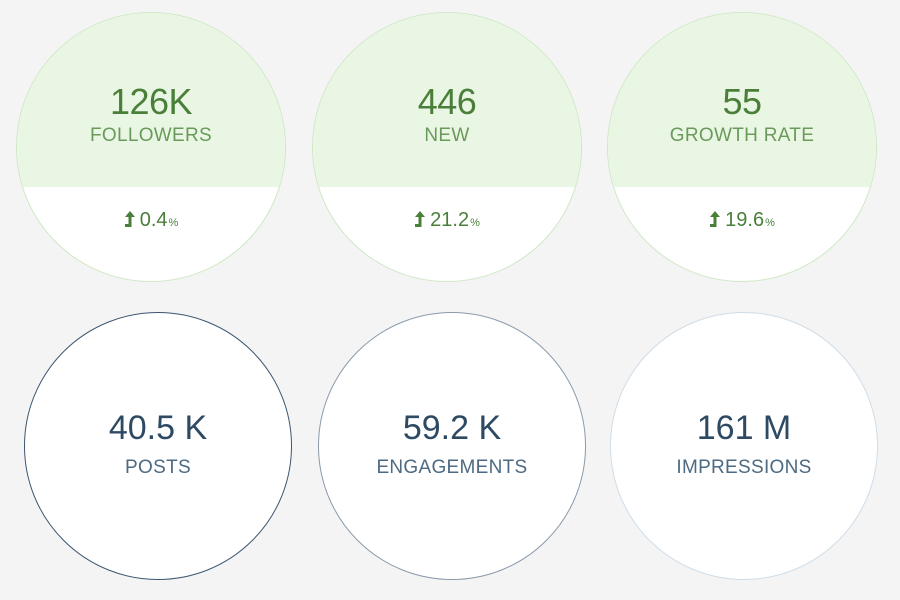  I want to click on growth-rate-value: 55, so click(742, 101).